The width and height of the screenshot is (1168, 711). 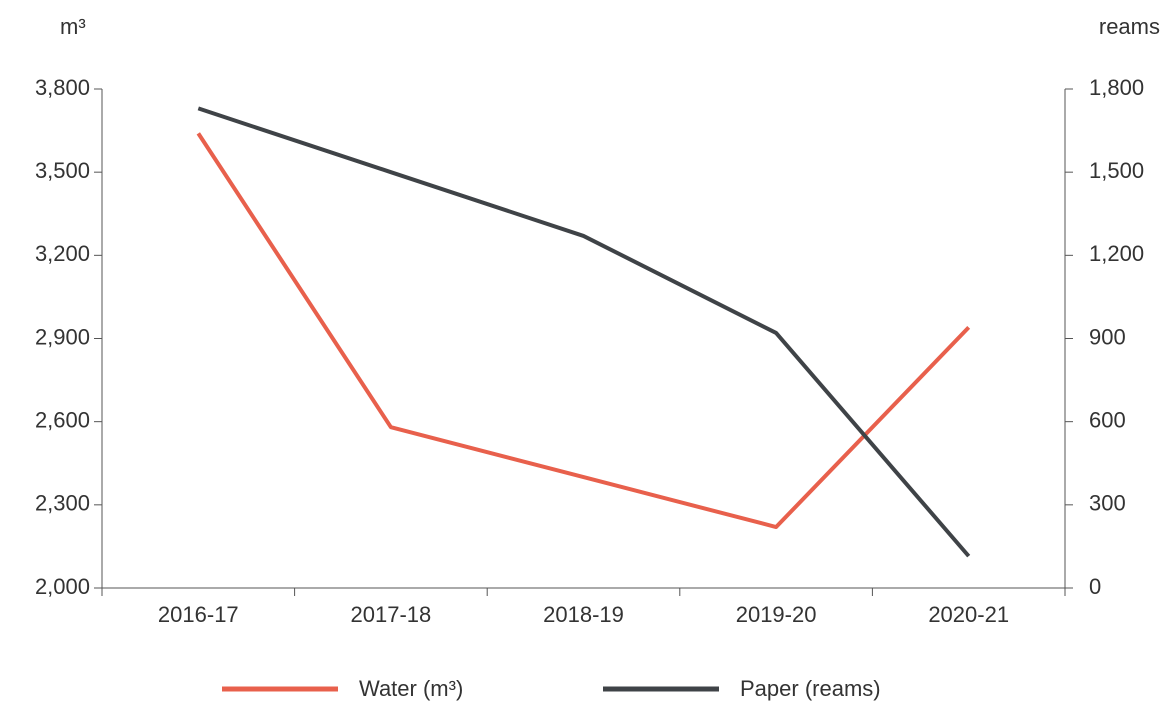 What do you see at coordinates (62, 336) in the screenshot?
I see `y-tick-label: 2,900` at bounding box center [62, 336].